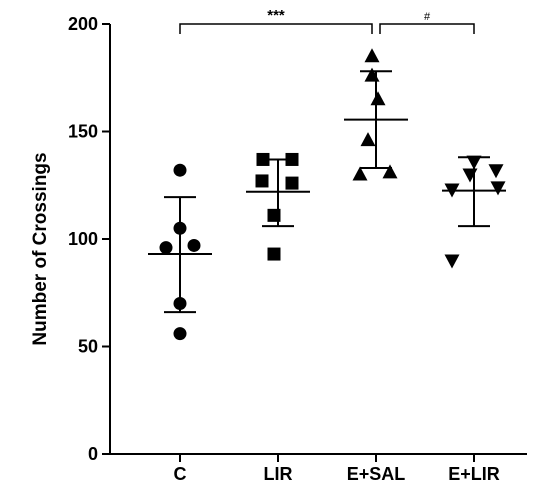 The image size is (550, 489). What do you see at coordinates (93, 454) in the screenshot?
I see `y-tick-label: 0` at bounding box center [93, 454].